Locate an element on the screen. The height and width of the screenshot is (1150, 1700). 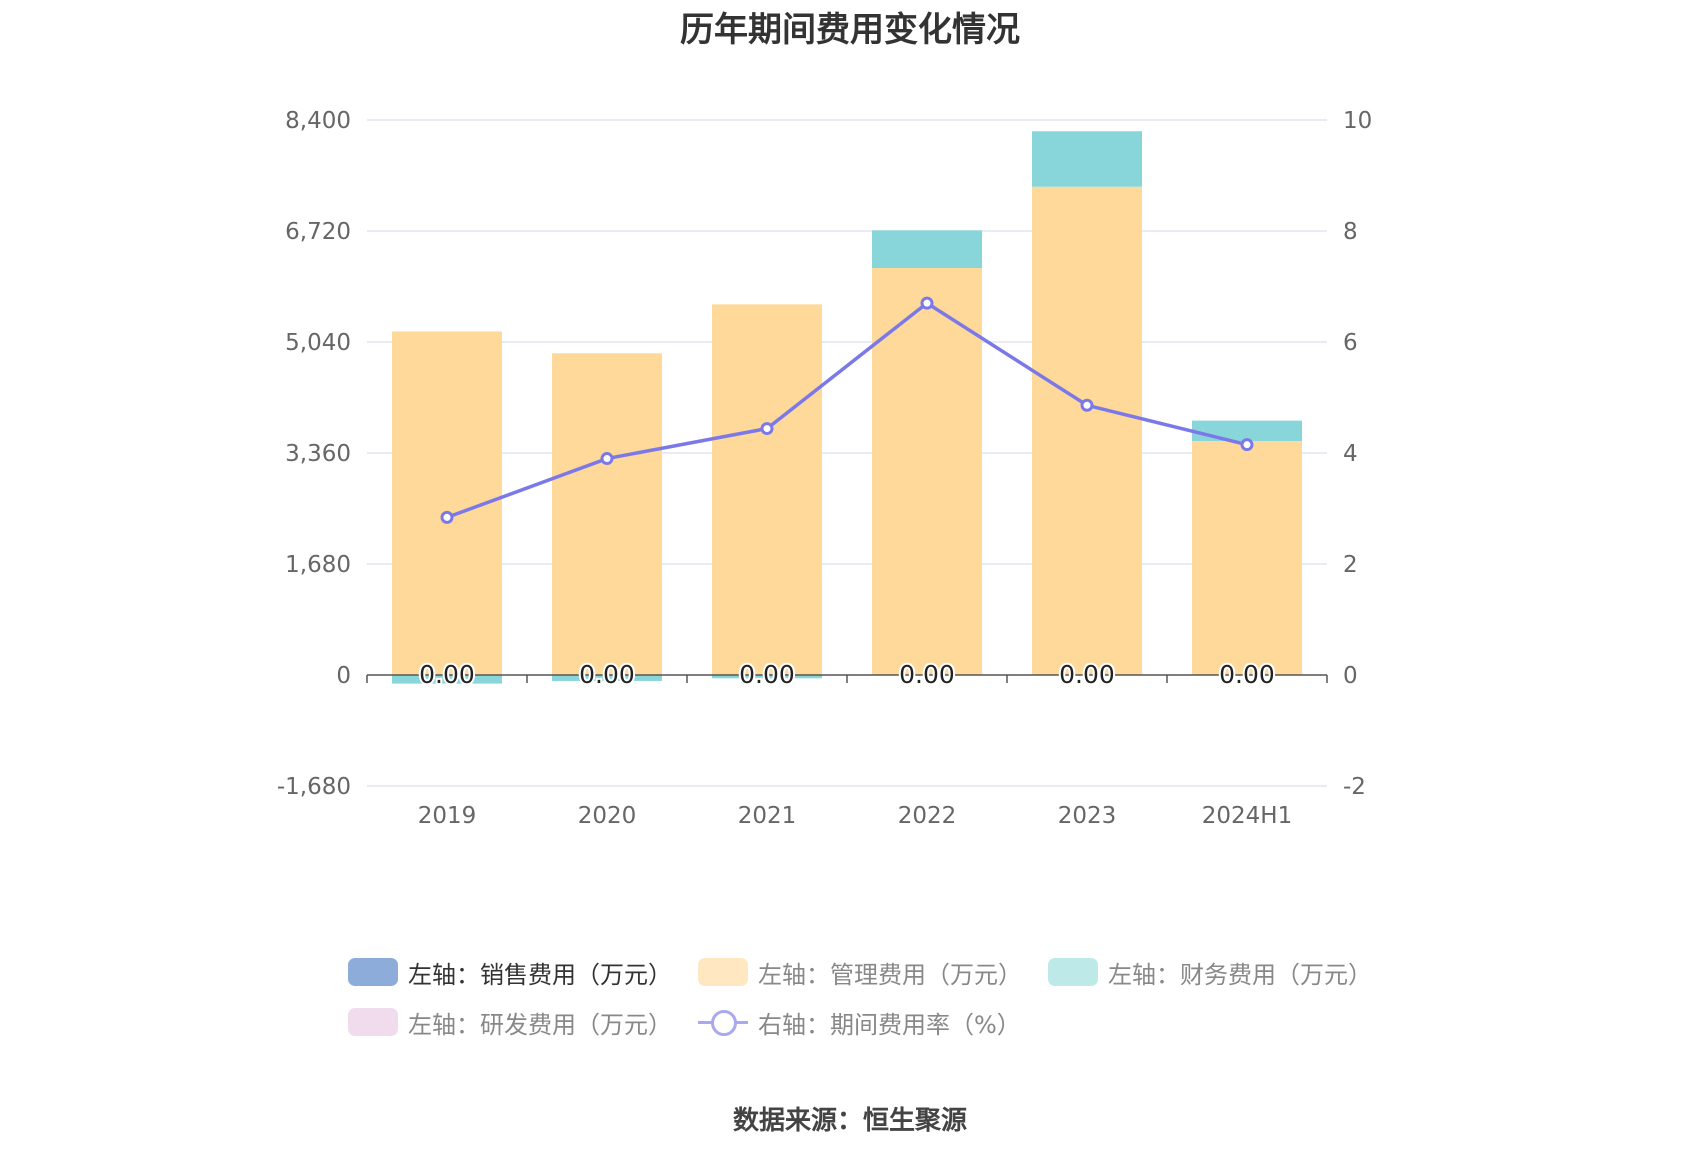
y-left-tick-label: 1,680 is located at coordinates (318, 565).